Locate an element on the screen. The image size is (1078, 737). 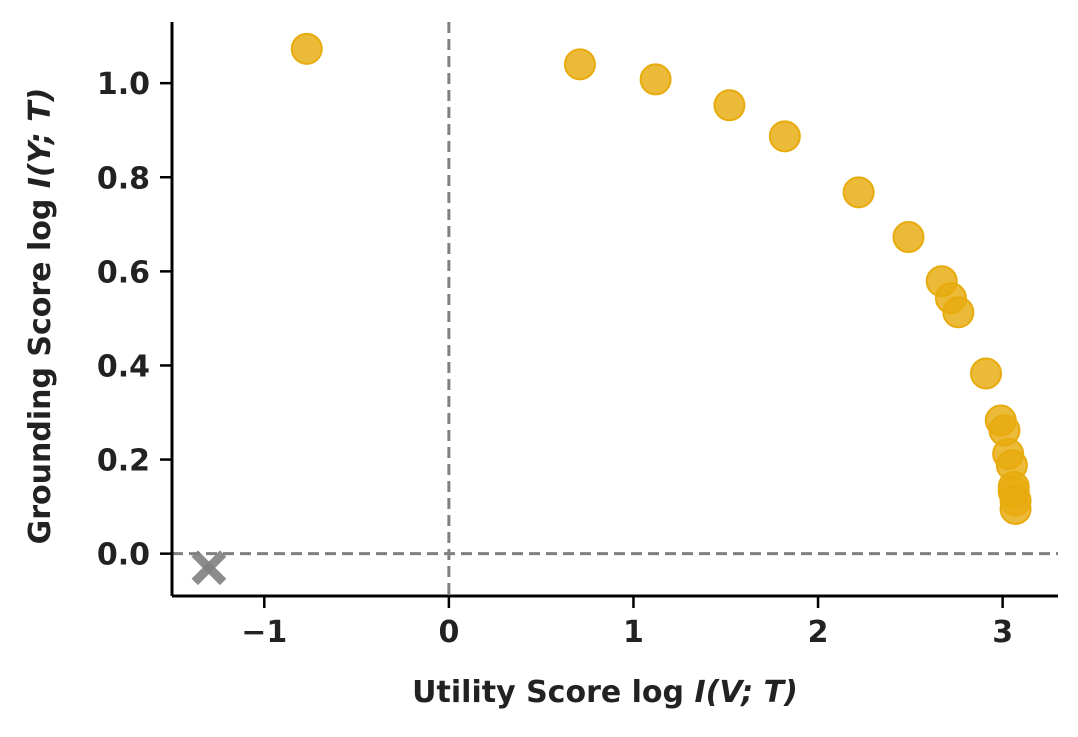
x-marker-point is located at coordinates (209, 568).